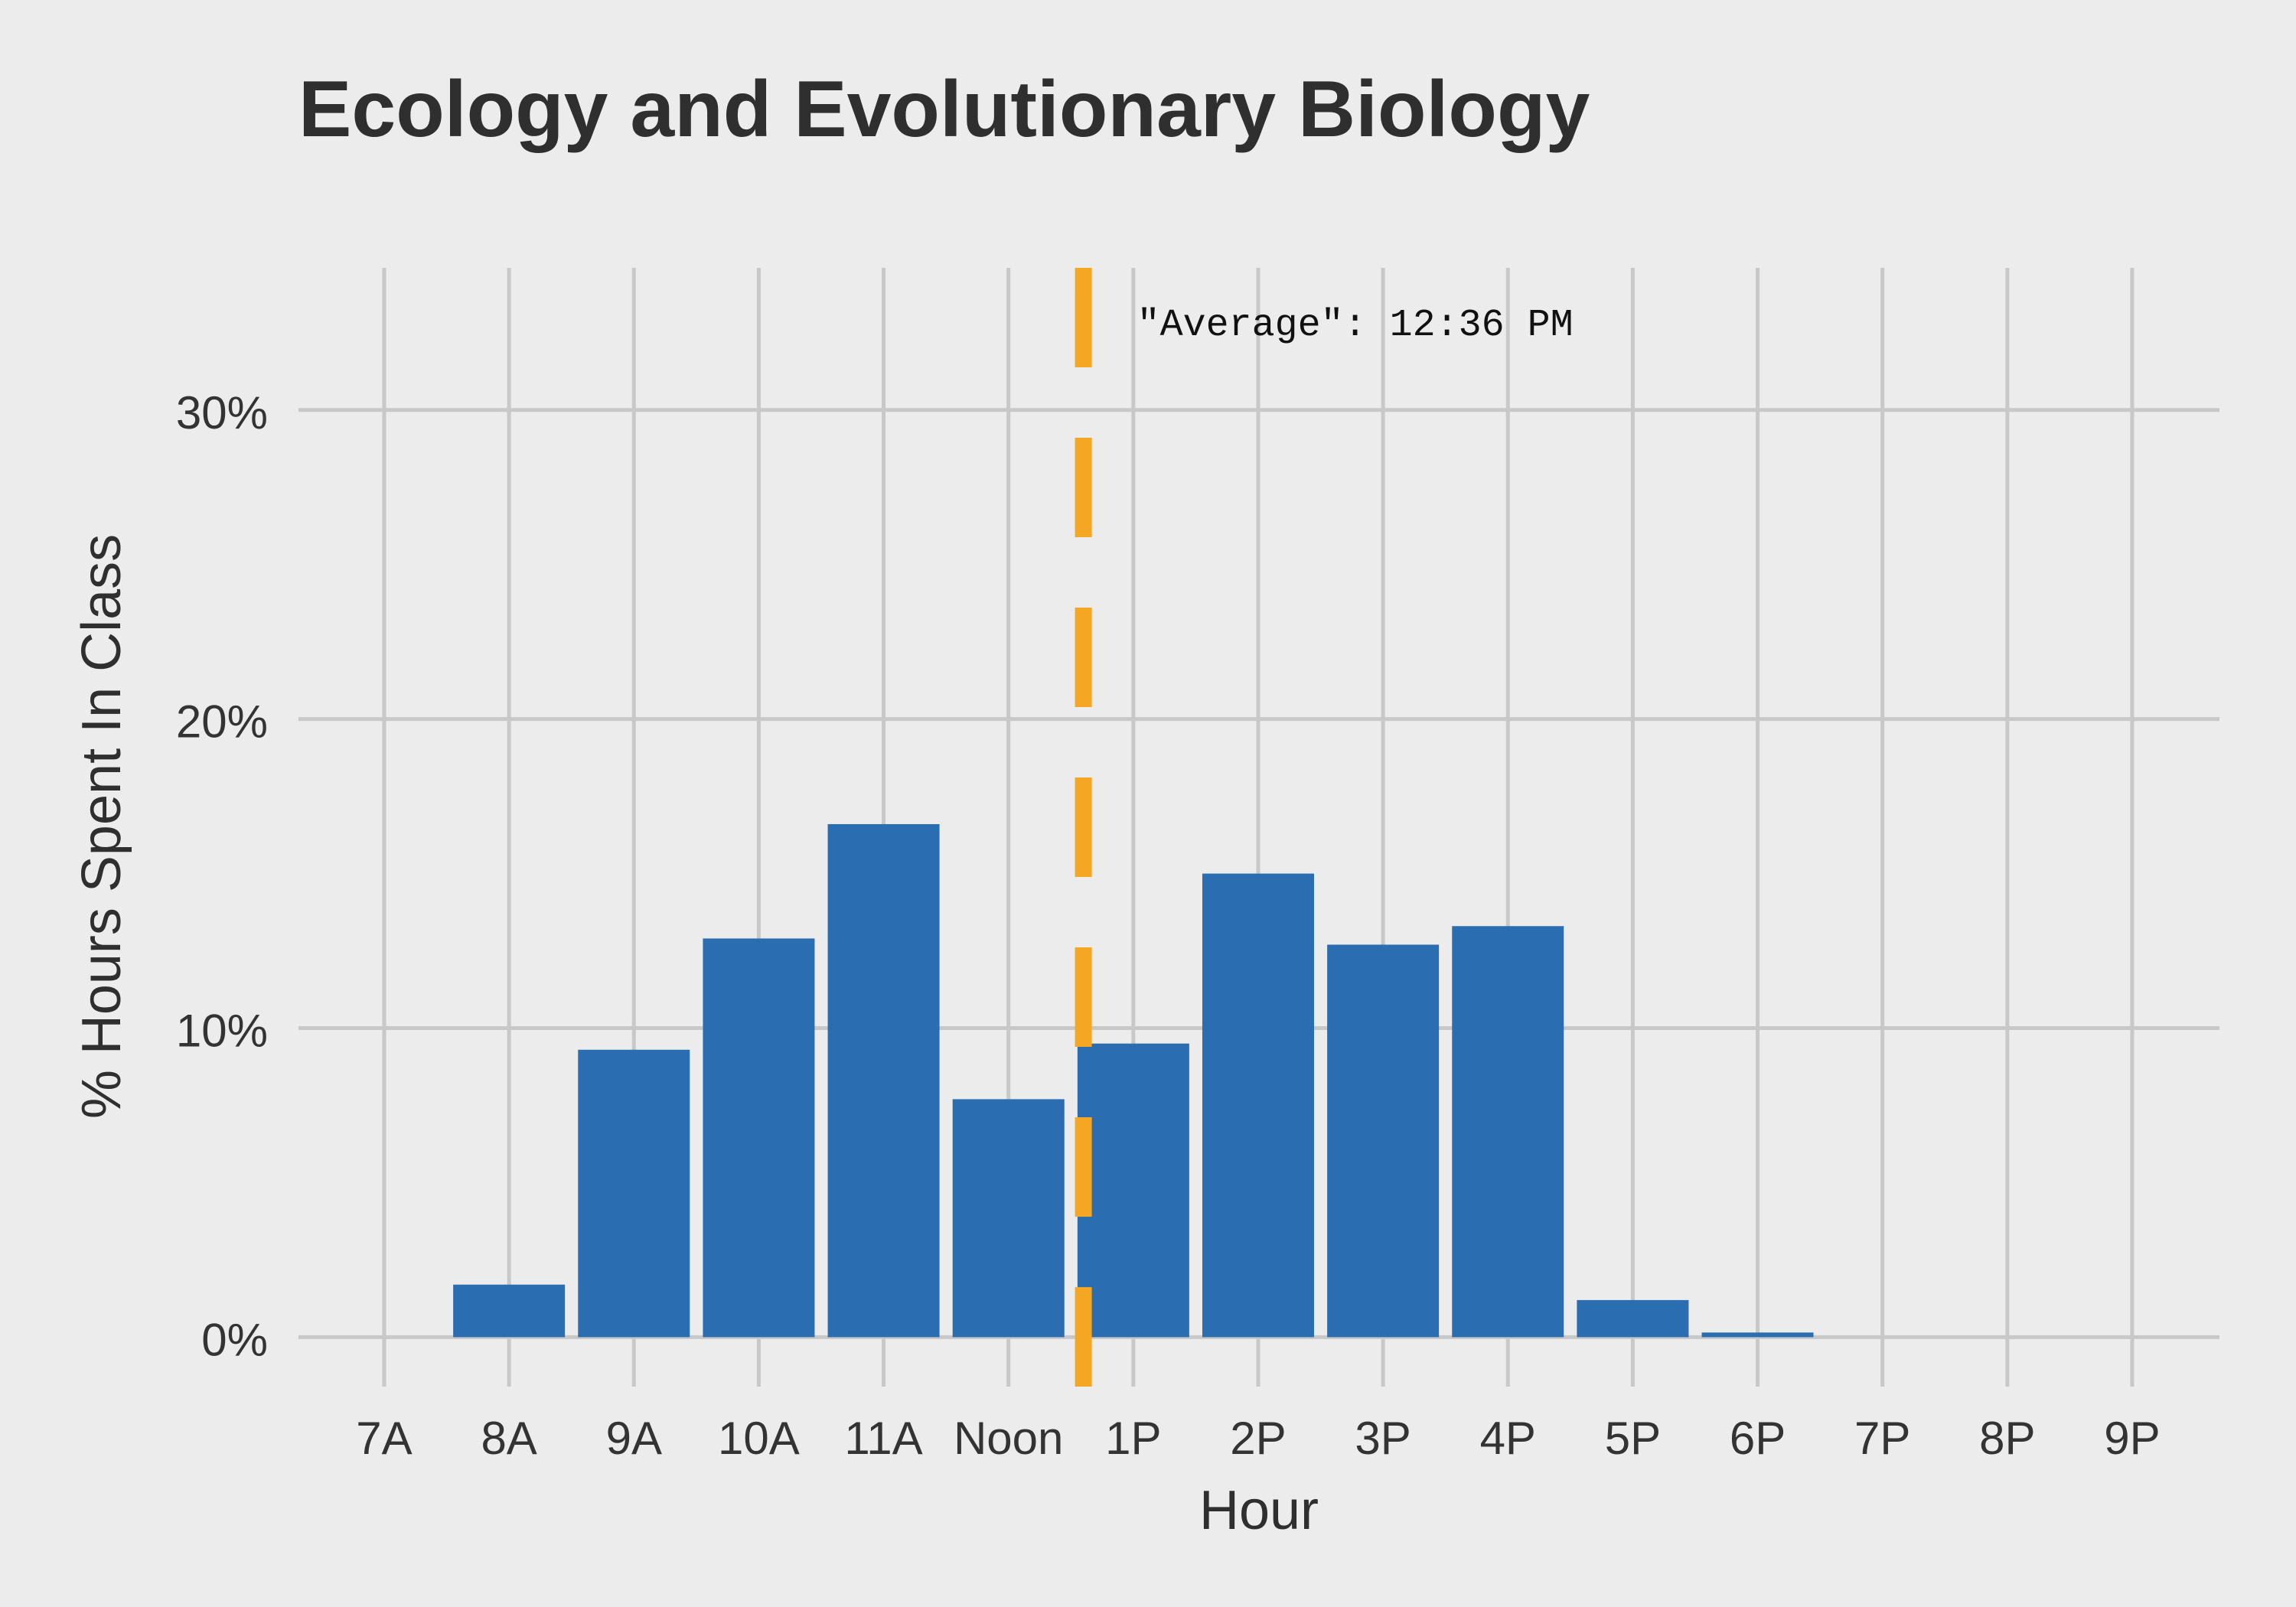 The image size is (2296, 1607). What do you see at coordinates (2132, 1438) in the screenshot?
I see `x-tick-label: 9P` at bounding box center [2132, 1438].